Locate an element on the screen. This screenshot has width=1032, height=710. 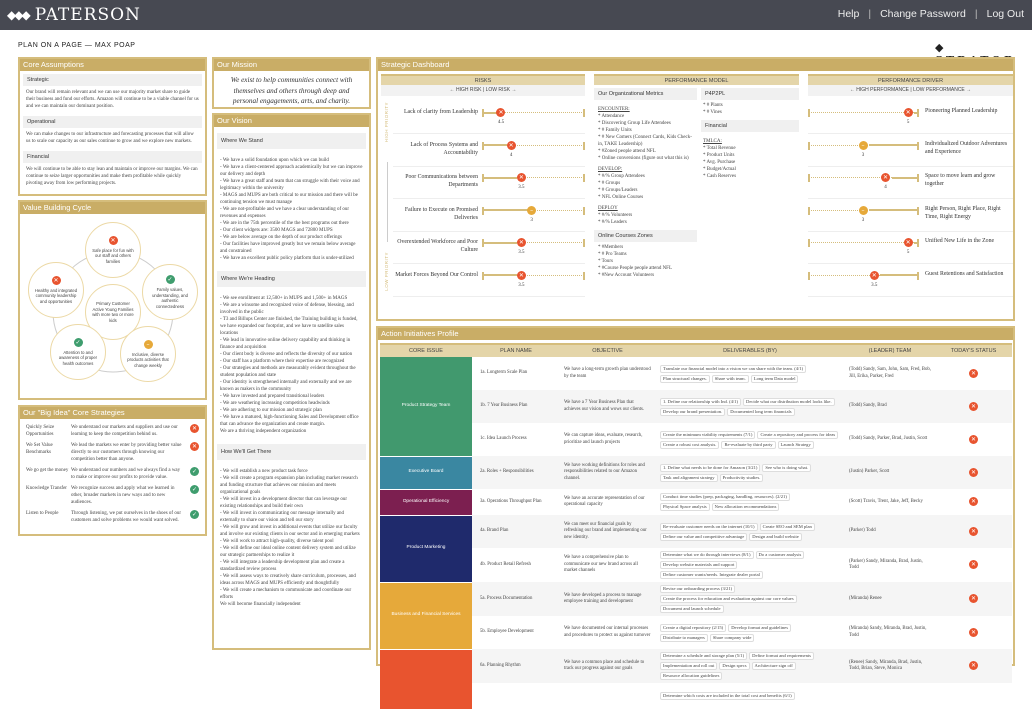
deliverable-chip: Define format and requirements is located at coordinates (781, 656).